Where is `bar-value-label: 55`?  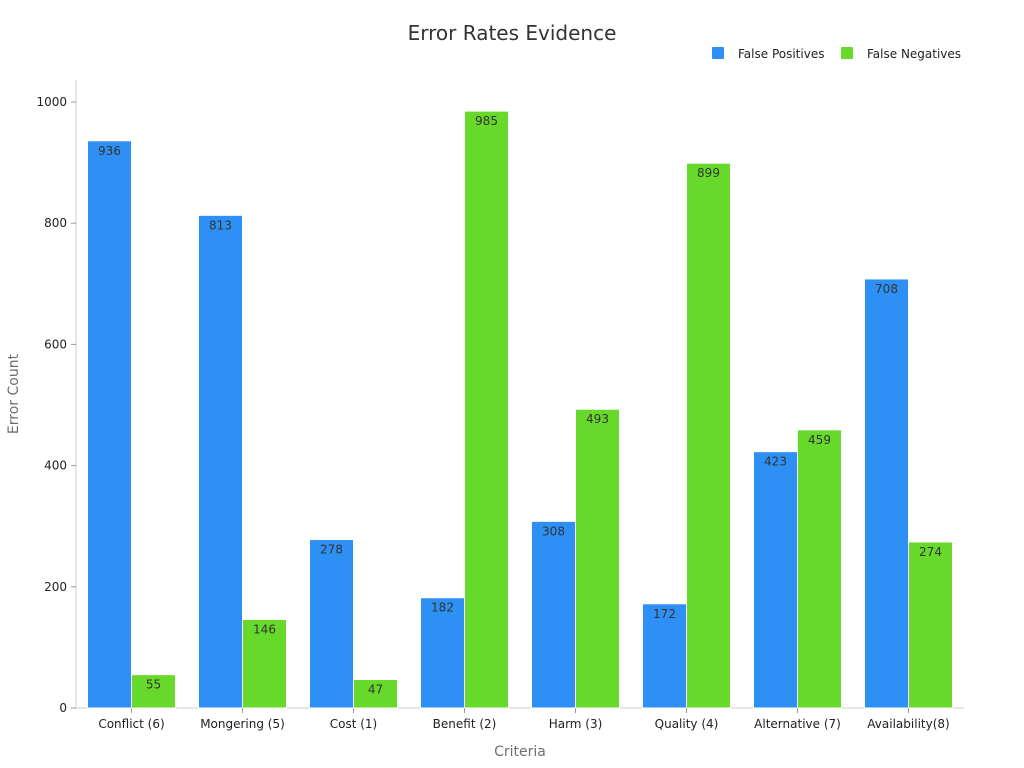
bar-value-label: 55 is located at coordinates (153, 685).